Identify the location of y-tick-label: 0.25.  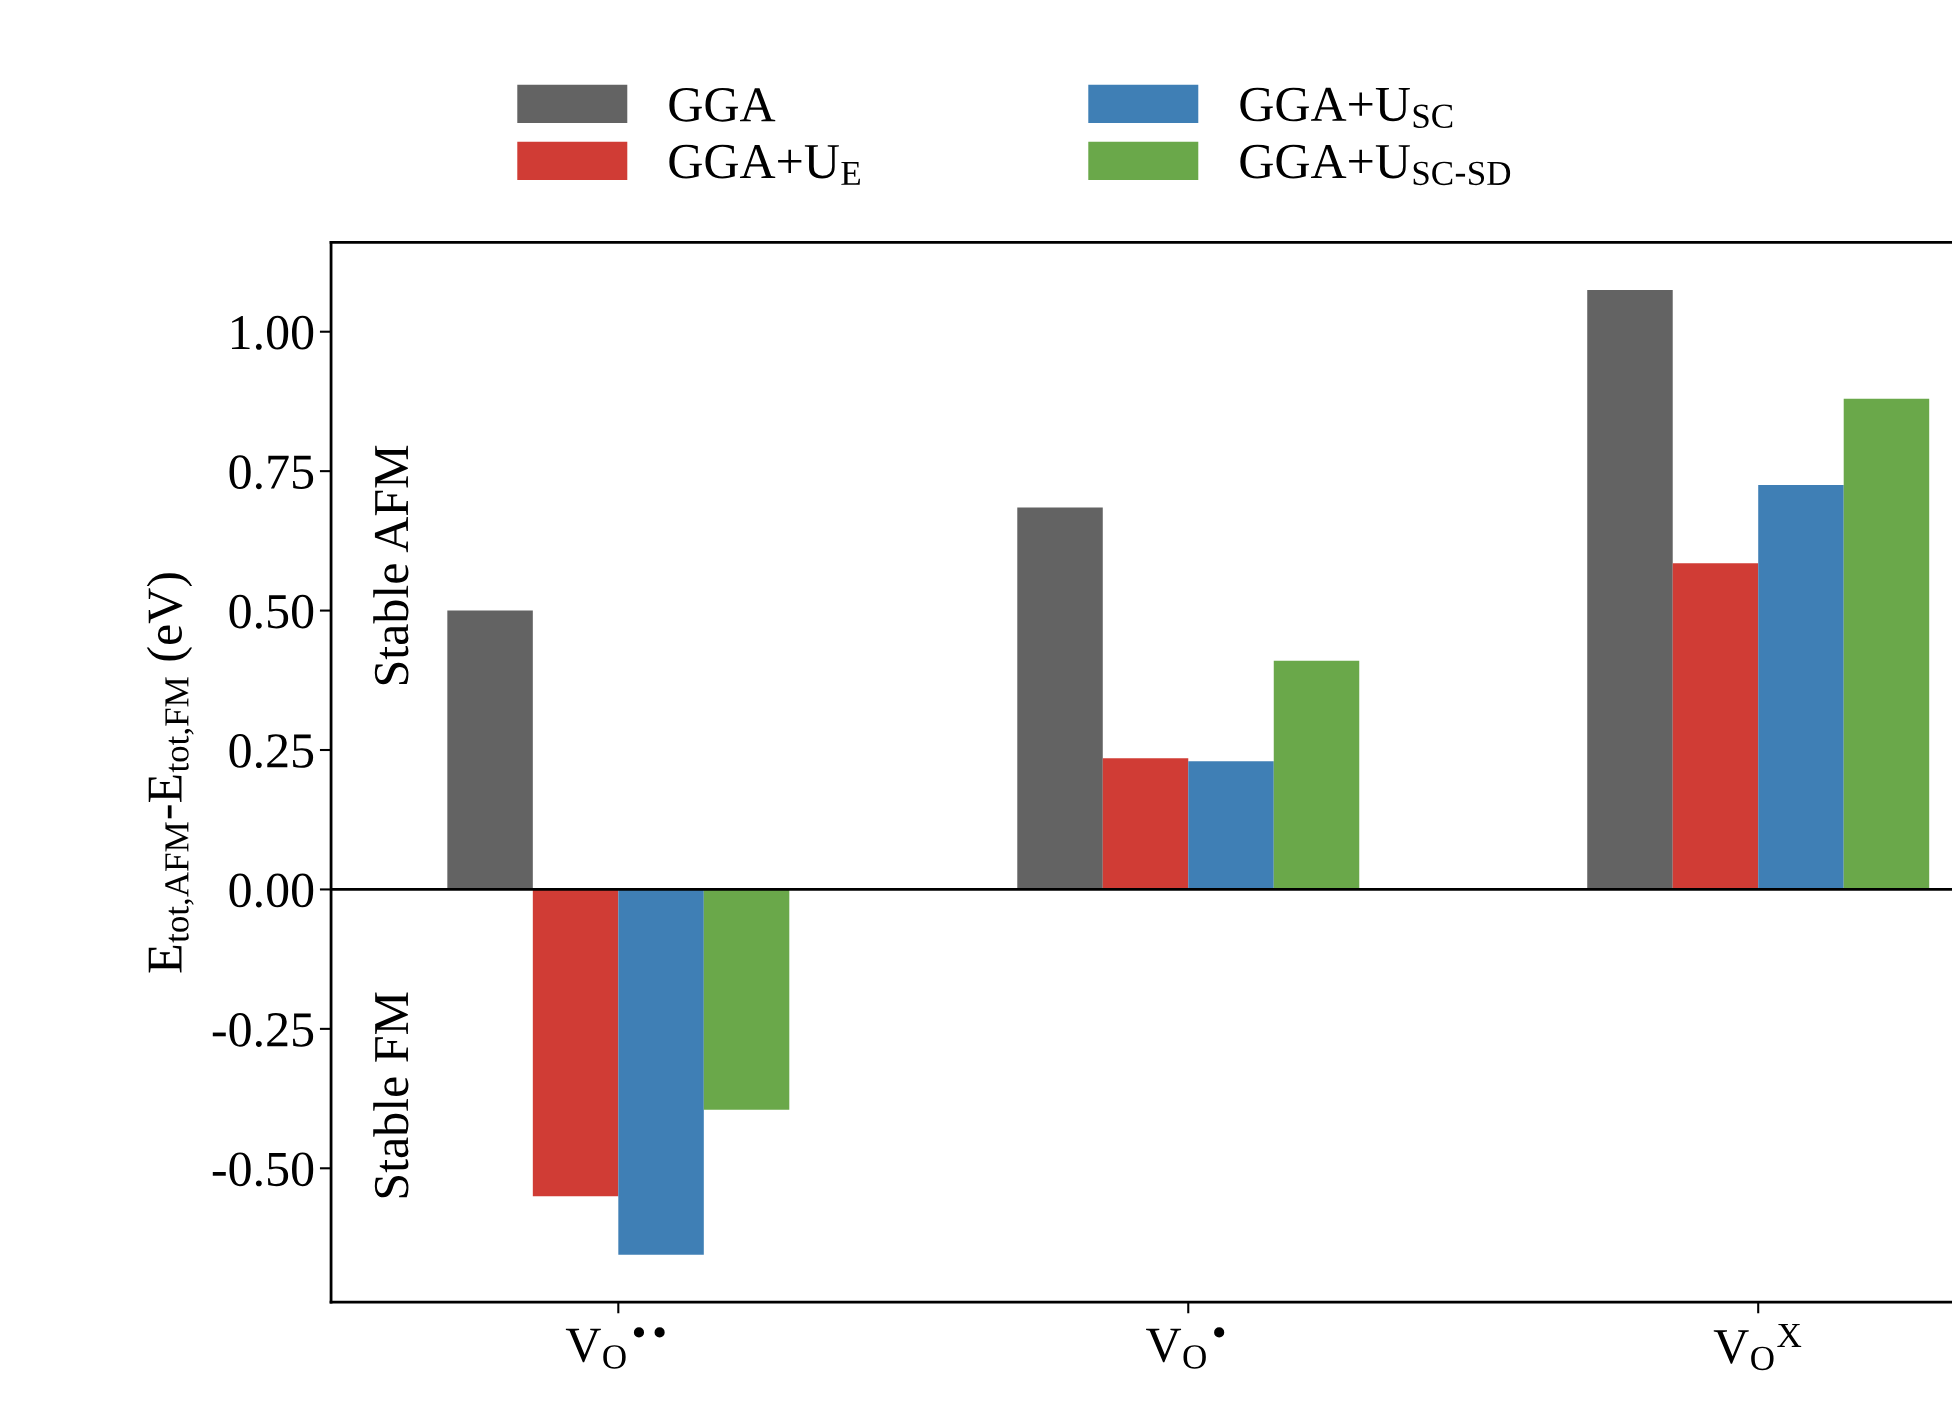
(271, 751).